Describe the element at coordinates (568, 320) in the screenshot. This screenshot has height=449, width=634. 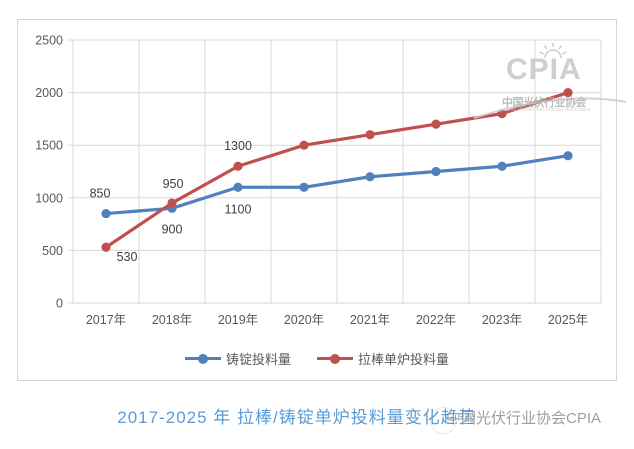
I see `x-tick-label: 2025年` at that location.